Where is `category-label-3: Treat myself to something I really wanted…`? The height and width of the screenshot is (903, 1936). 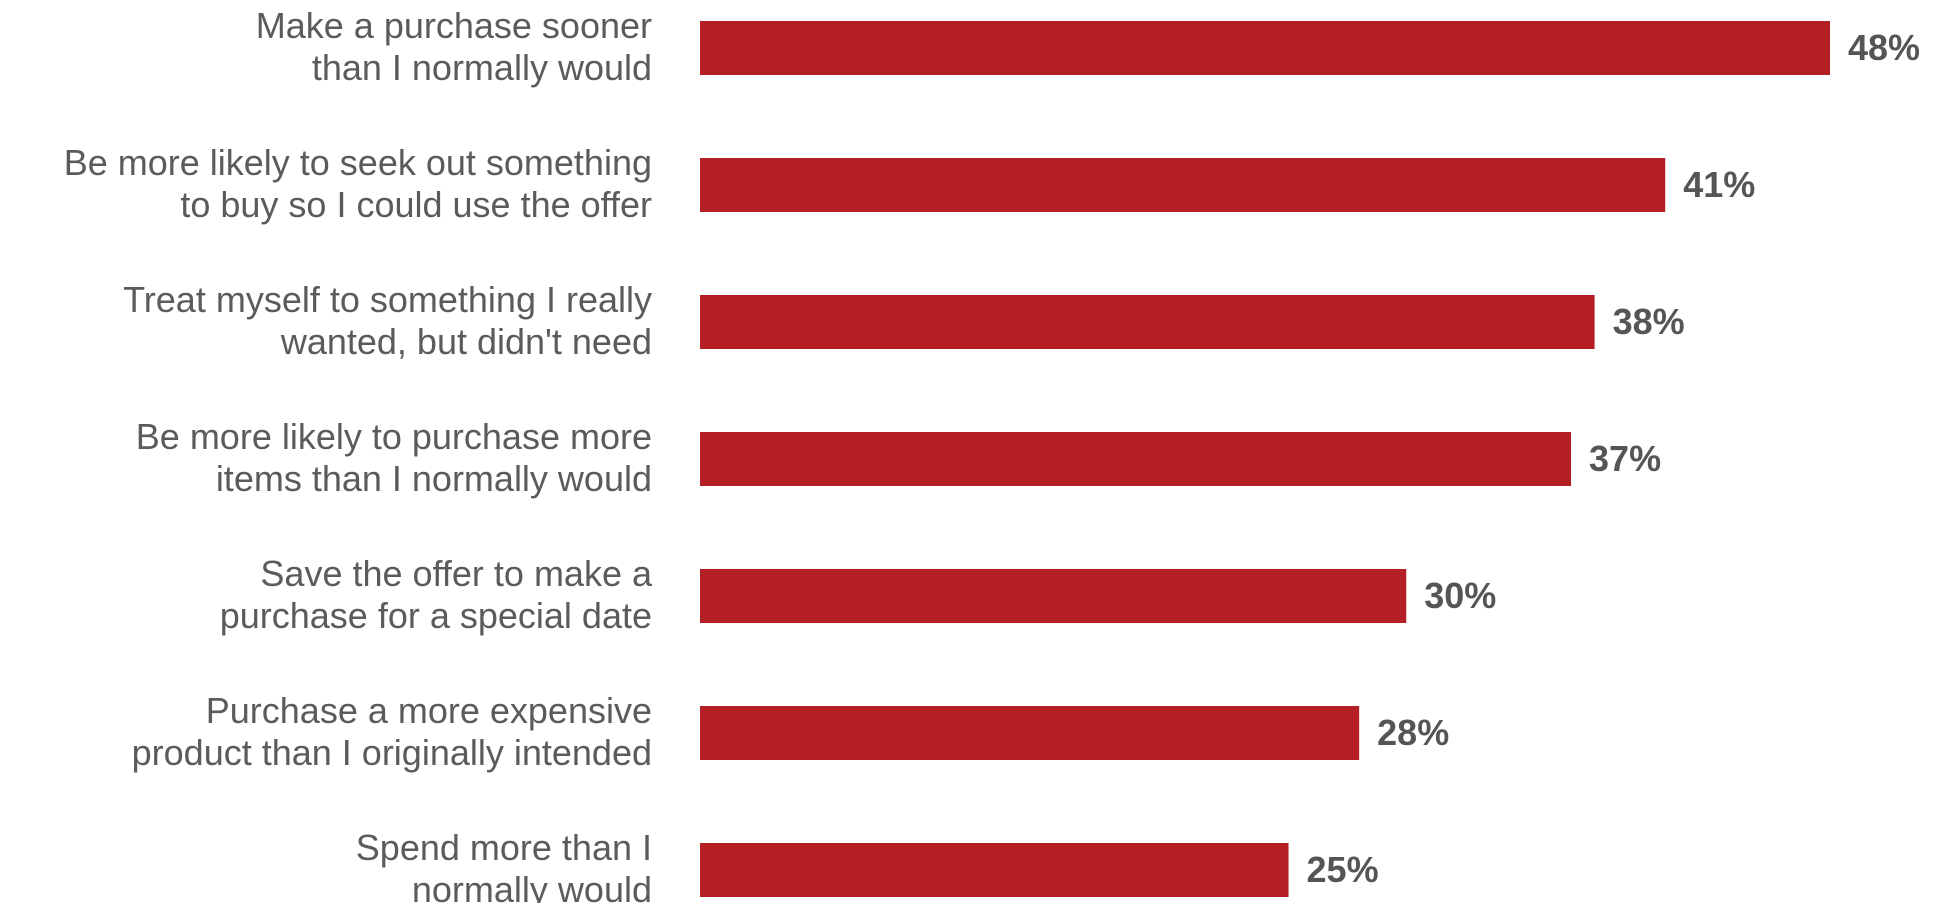
category-label-3: Treat myself to something I really wanted… is located at coordinates (387, 320).